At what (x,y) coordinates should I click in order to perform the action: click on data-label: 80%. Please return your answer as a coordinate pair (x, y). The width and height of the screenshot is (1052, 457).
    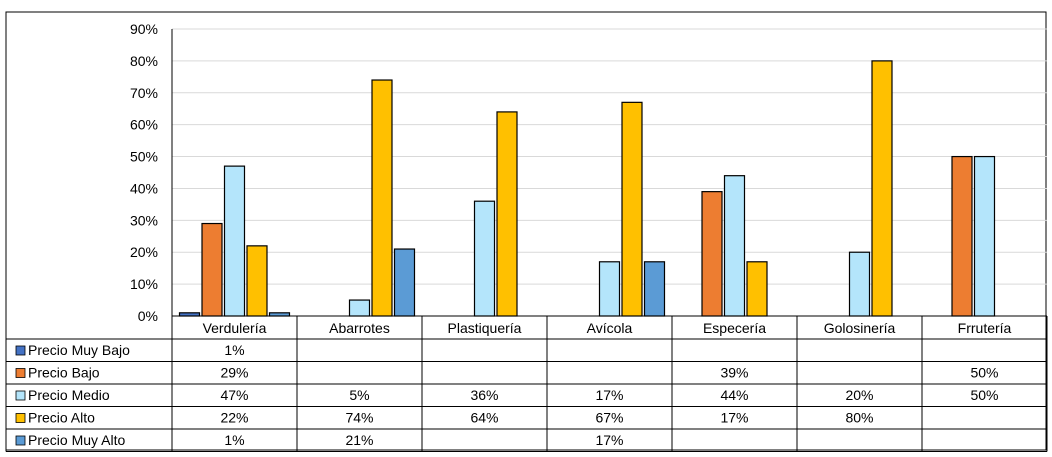
    Looking at the image, I should click on (859, 418).